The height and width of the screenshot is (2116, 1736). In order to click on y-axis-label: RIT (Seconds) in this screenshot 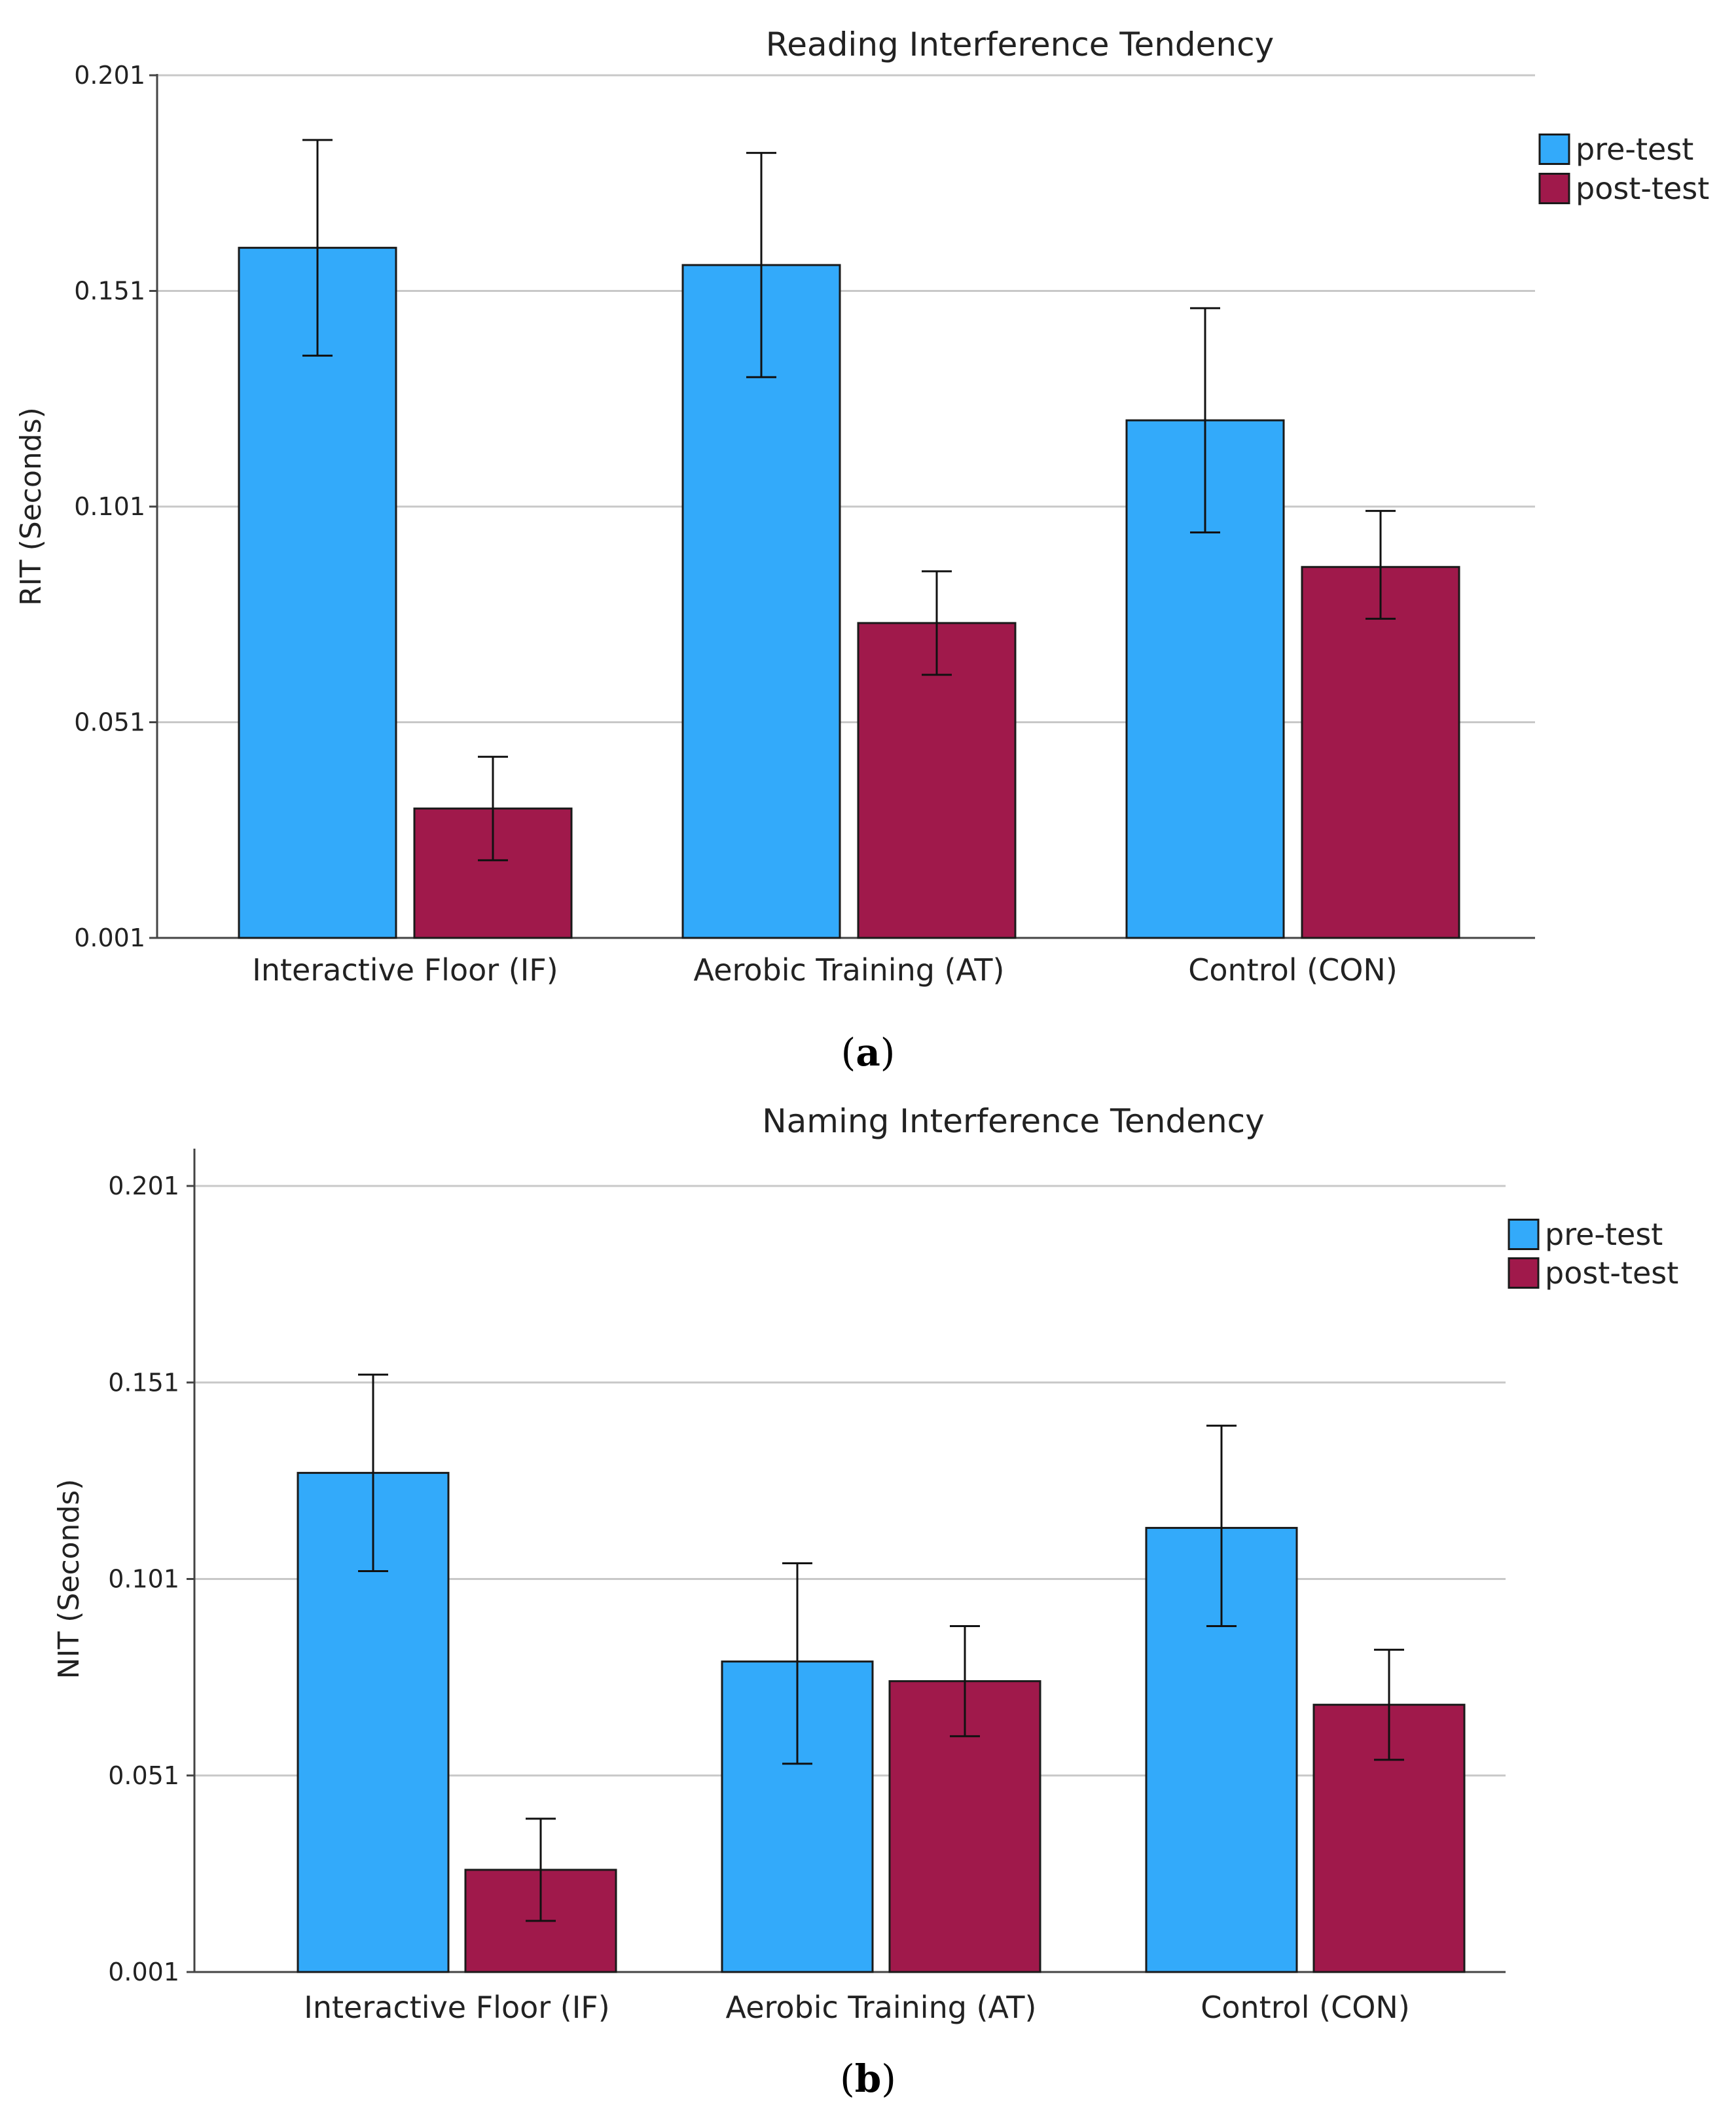, I will do `click(31, 506)`.